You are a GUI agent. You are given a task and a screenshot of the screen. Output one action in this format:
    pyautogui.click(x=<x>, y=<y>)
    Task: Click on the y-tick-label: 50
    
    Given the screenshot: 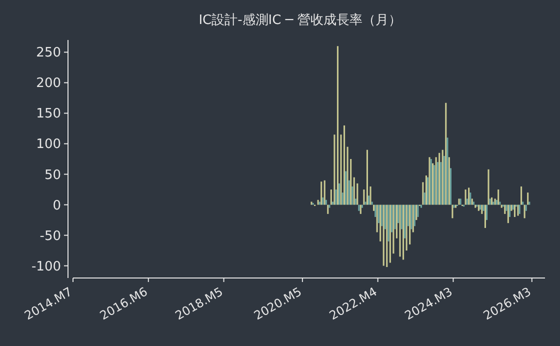 What is the action you would take?
    pyautogui.click(x=52, y=175)
    